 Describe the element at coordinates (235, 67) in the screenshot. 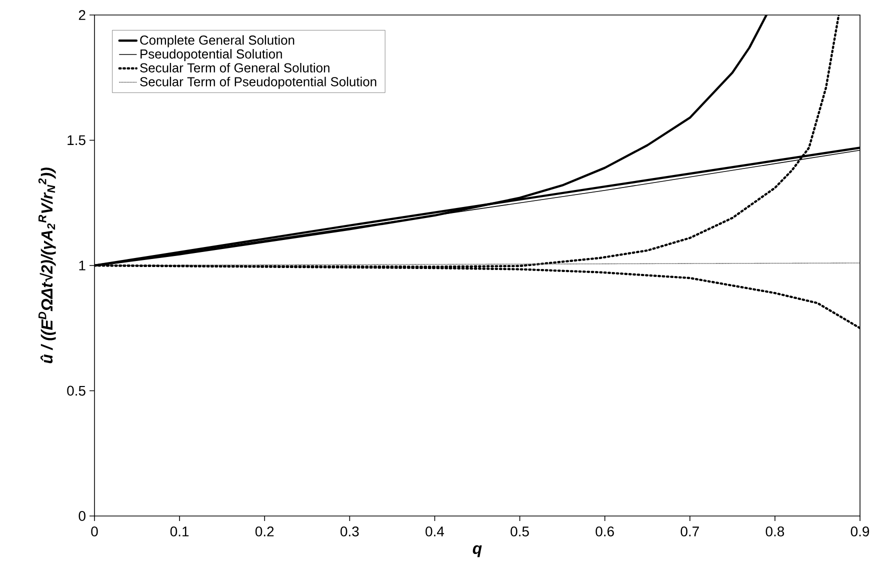

I see `legend-label: Secular Term of General Solution` at that location.